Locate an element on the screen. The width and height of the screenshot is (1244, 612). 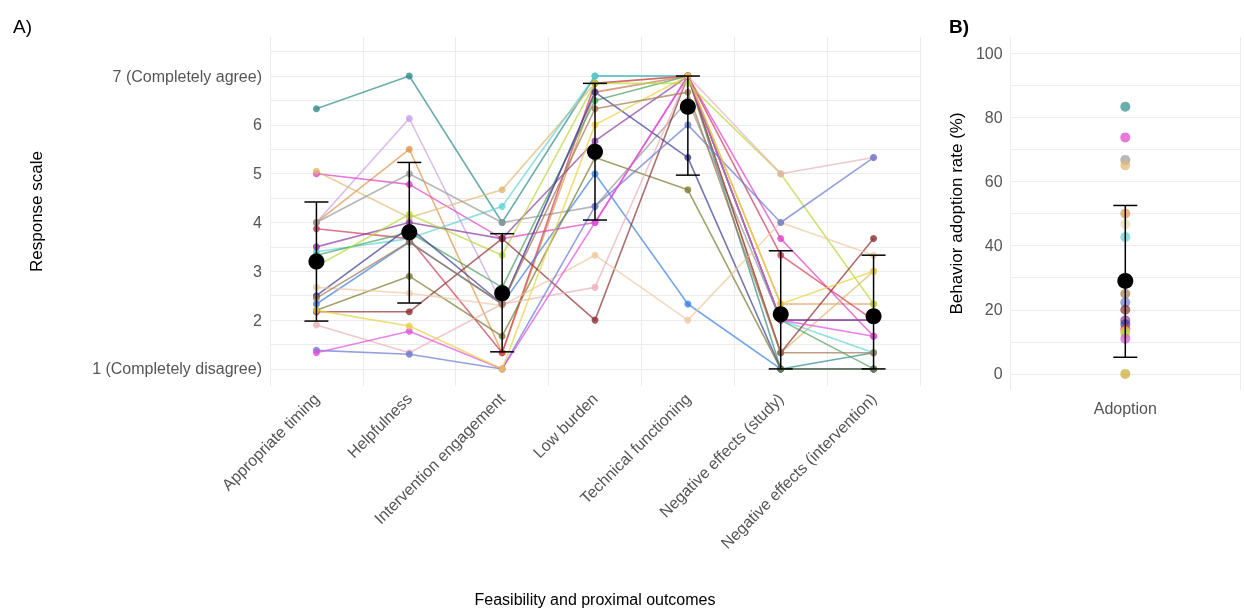
text: A) is located at coordinates (22, 26).